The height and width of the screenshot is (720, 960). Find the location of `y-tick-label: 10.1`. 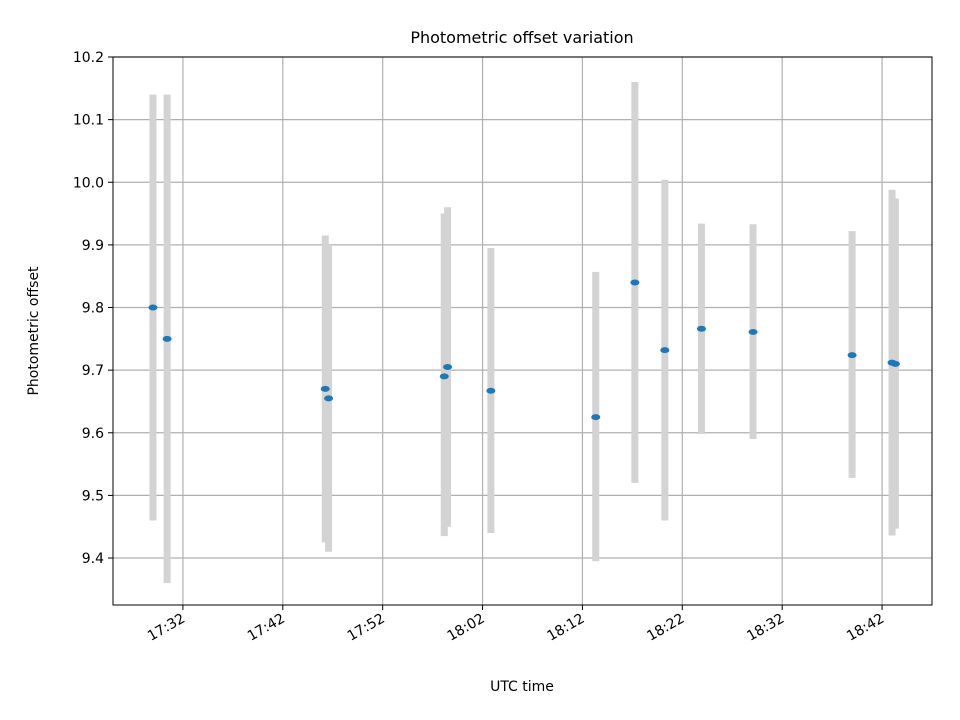

y-tick-label: 10.1 is located at coordinates (88, 121).